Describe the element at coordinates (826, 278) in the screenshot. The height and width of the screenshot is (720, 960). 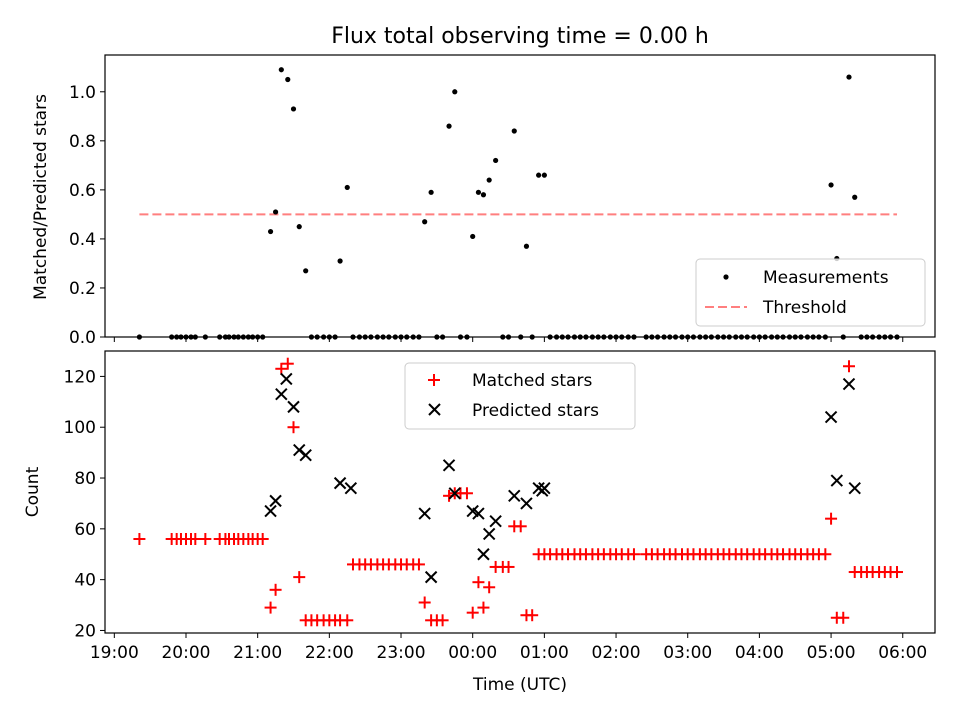
I see `measurements-legend-label: Measurements` at that location.